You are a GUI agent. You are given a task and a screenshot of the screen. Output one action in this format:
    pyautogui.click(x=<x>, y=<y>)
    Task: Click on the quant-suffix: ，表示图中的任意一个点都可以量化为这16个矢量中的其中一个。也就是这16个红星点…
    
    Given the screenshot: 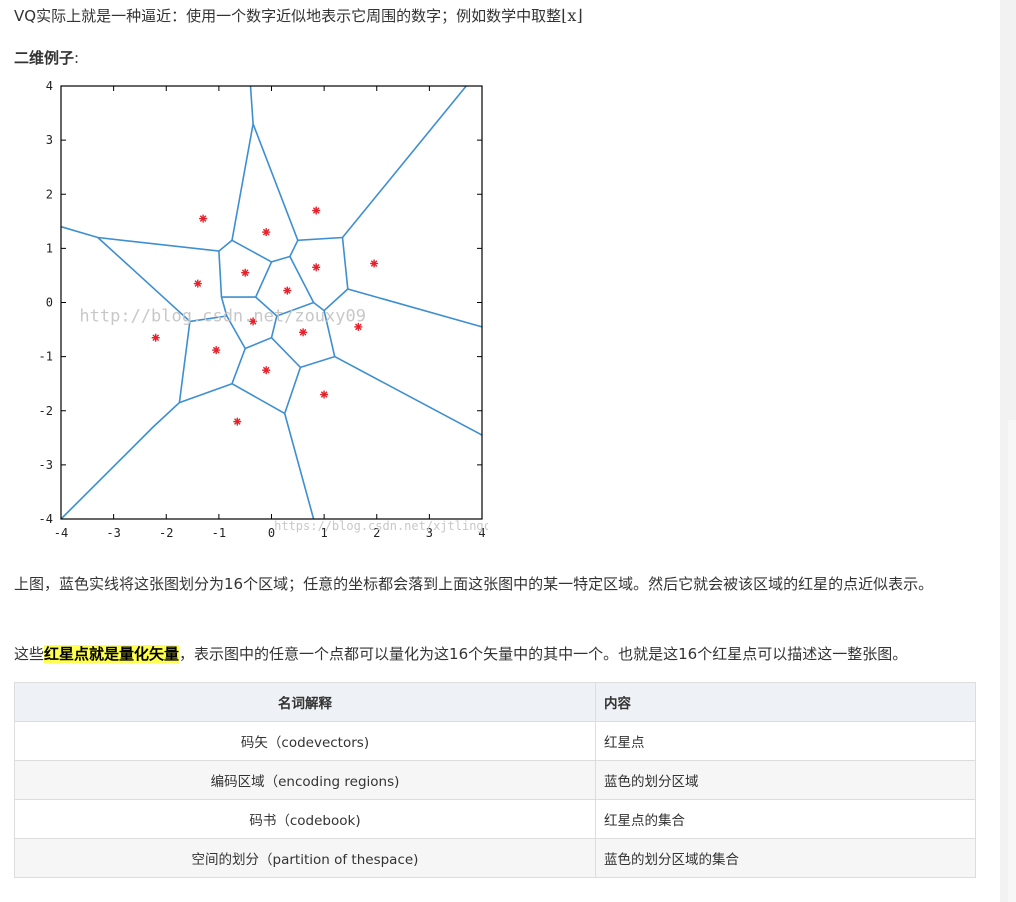 What is the action you would take?
    pyautogui.click(x=543, y=654)
    